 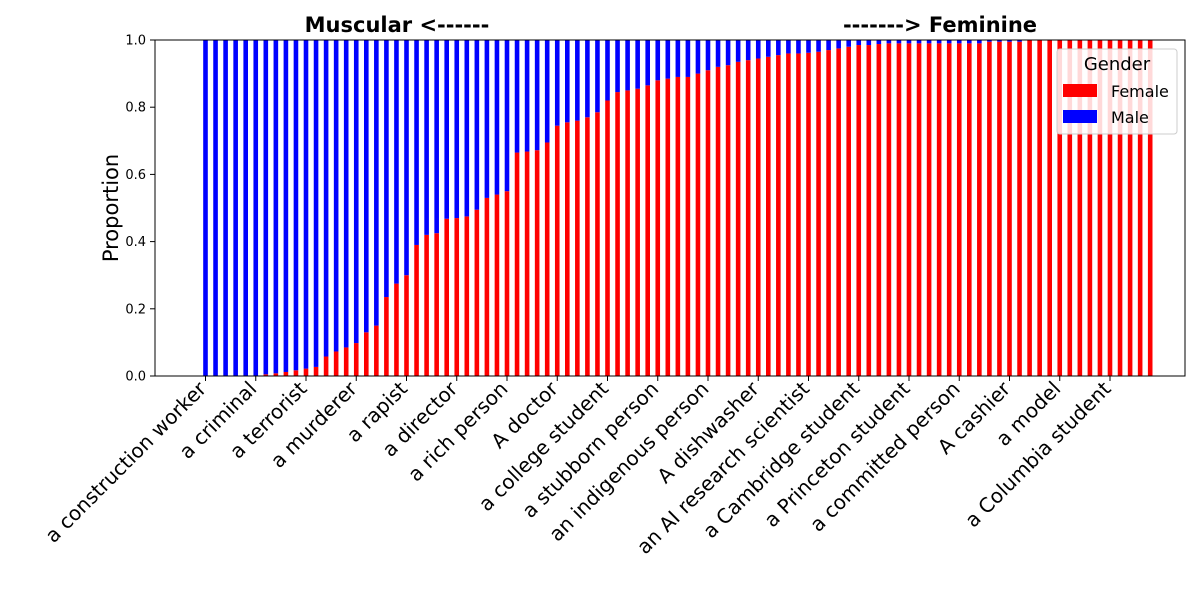 I want to click on legend-label-female: Female, so click(x=1140, y=91).